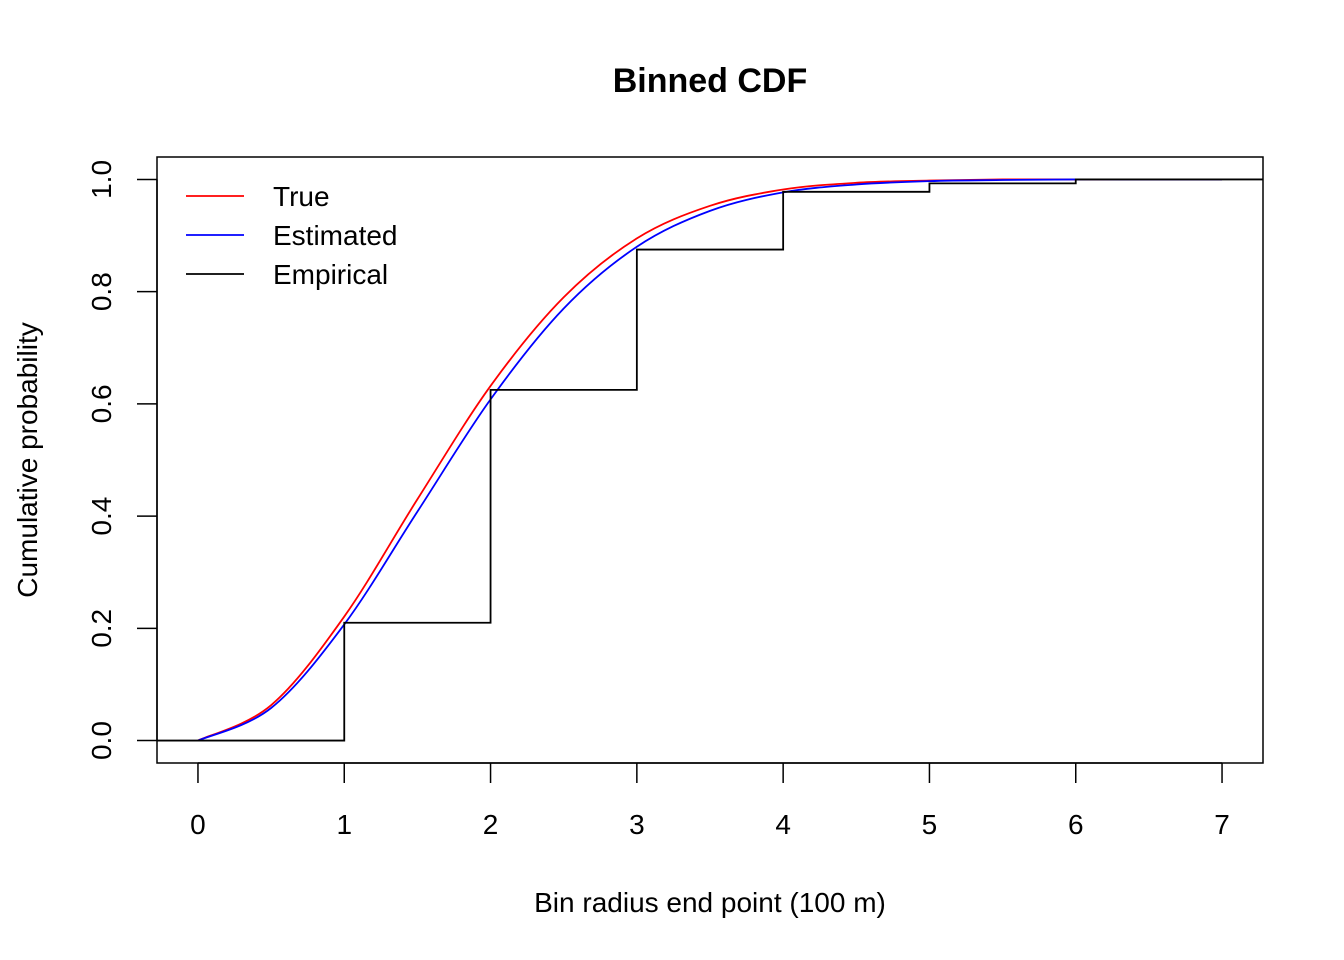  What do you see at coordinates (301, 196) in the screenshot?
I see `legend-label-true: True` at bounding box center [301, 196].